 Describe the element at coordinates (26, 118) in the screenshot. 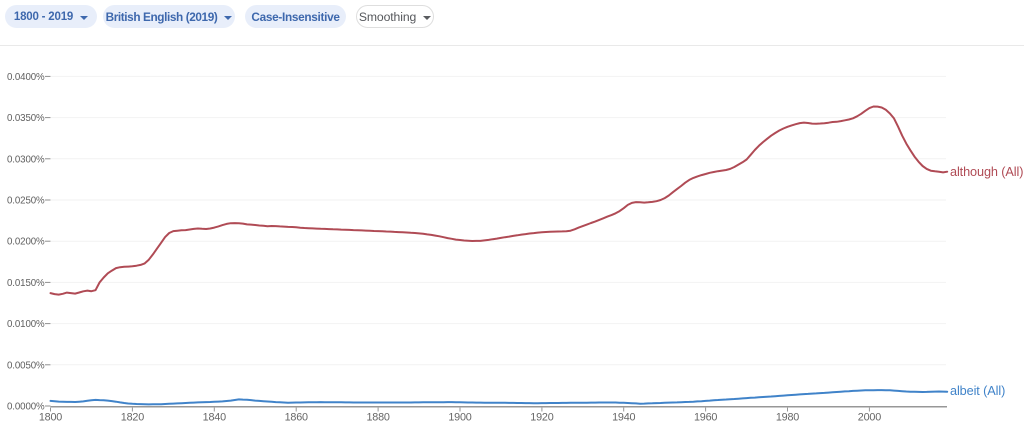

I see `svg-text: 0.0350%` at that location.